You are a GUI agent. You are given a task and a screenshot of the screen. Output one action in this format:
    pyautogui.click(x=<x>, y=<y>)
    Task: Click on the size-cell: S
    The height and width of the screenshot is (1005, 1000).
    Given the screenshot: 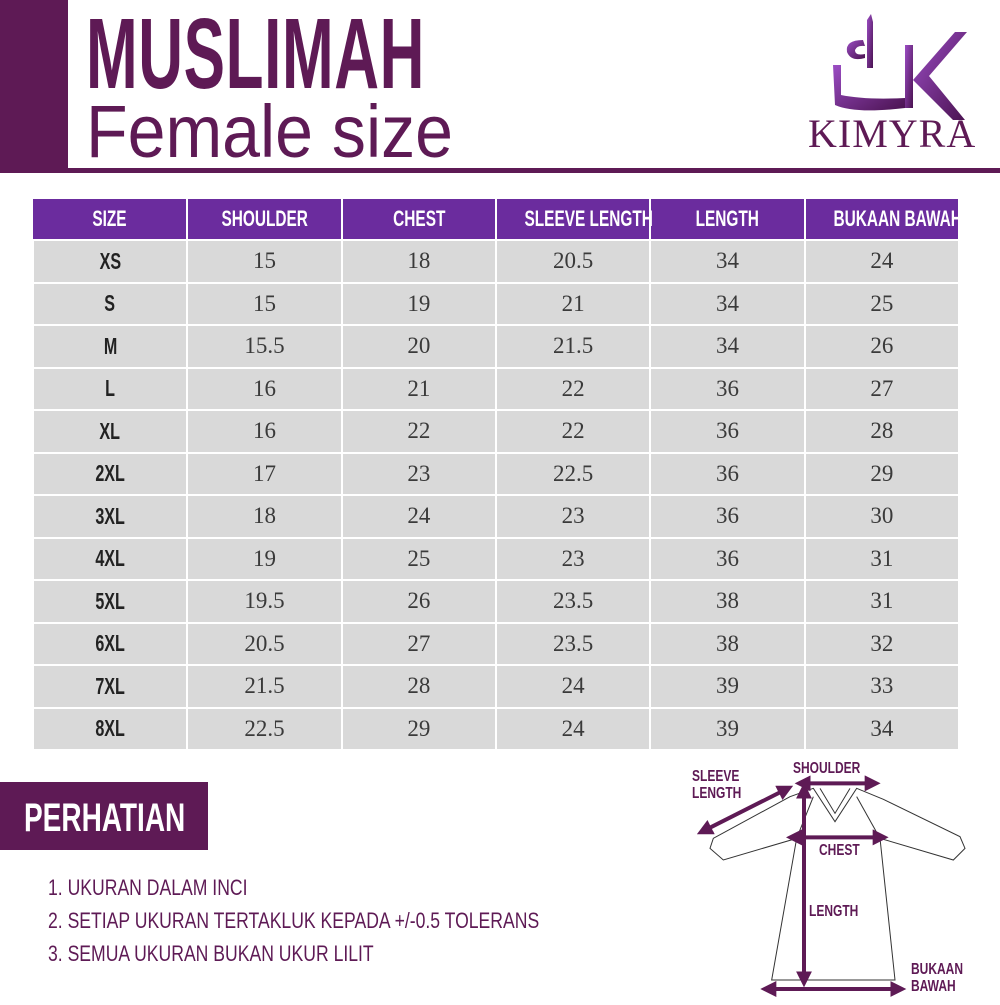 What is the action you would take?
    pyautogui.click(x=110, y=303)
    